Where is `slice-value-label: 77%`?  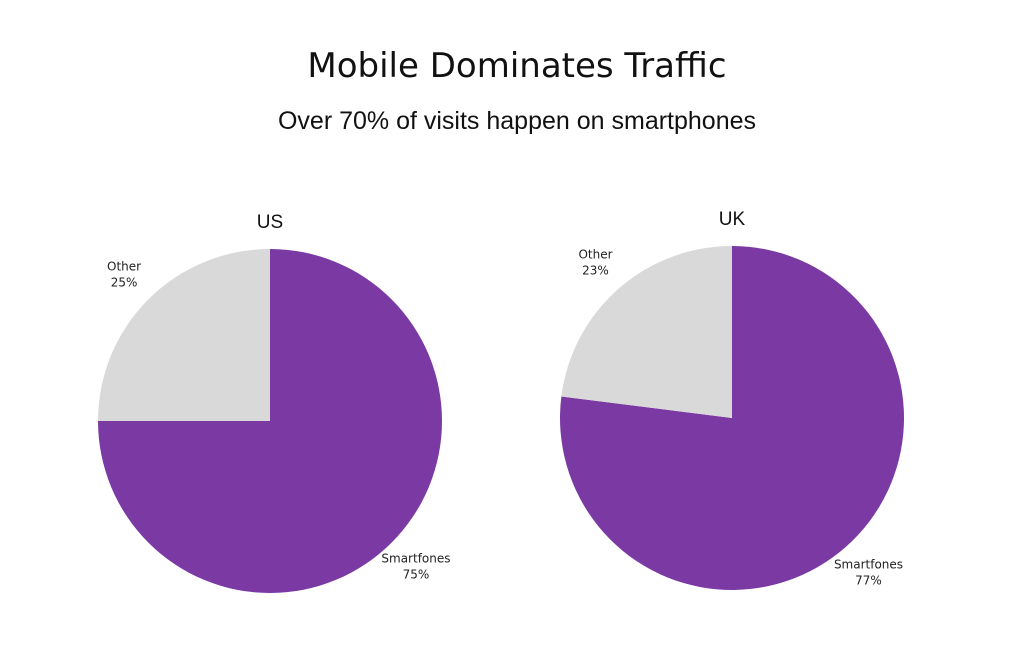
slice-value-label: 77% is located at coordinates (868, 580).